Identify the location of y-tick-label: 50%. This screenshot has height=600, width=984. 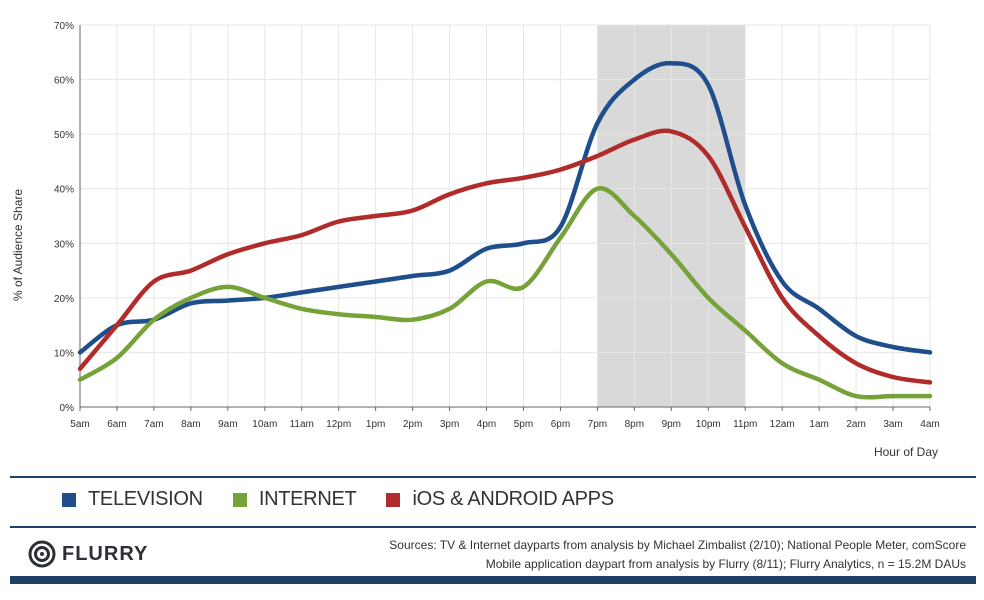
(64, 135).